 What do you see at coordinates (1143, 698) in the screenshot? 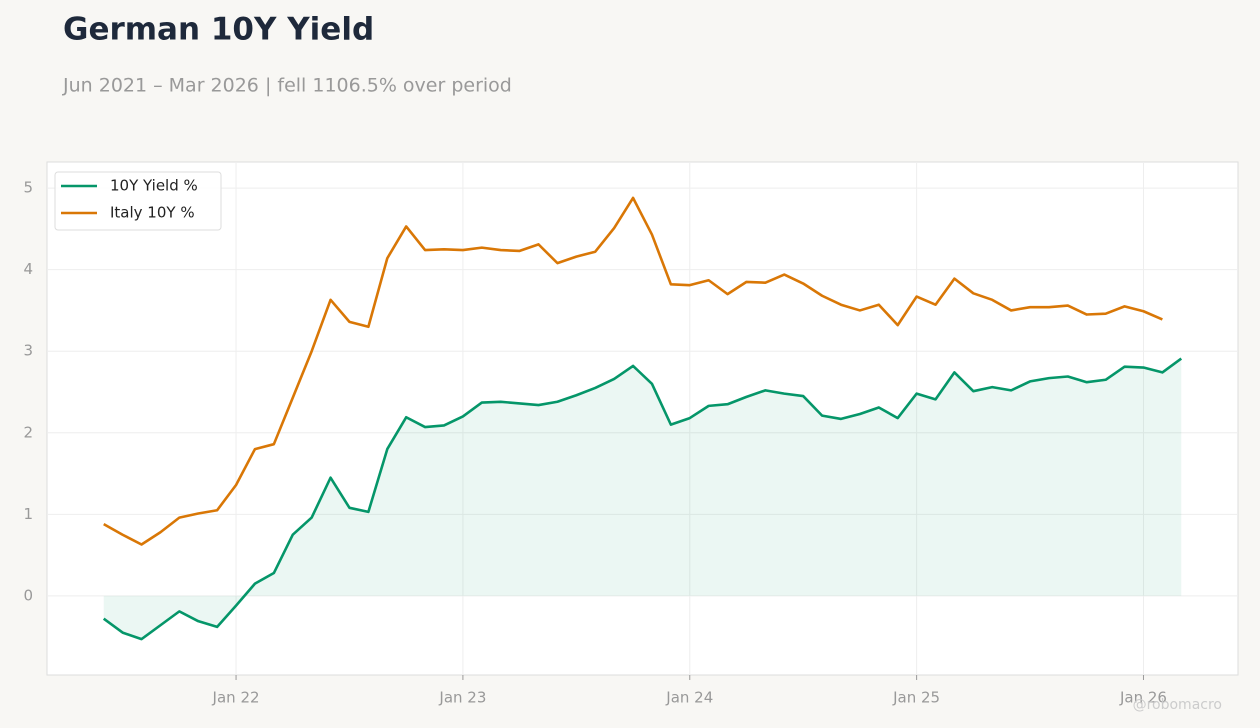
I see `x-tick-label: Jan 26` at bounding box center [1143, 698].